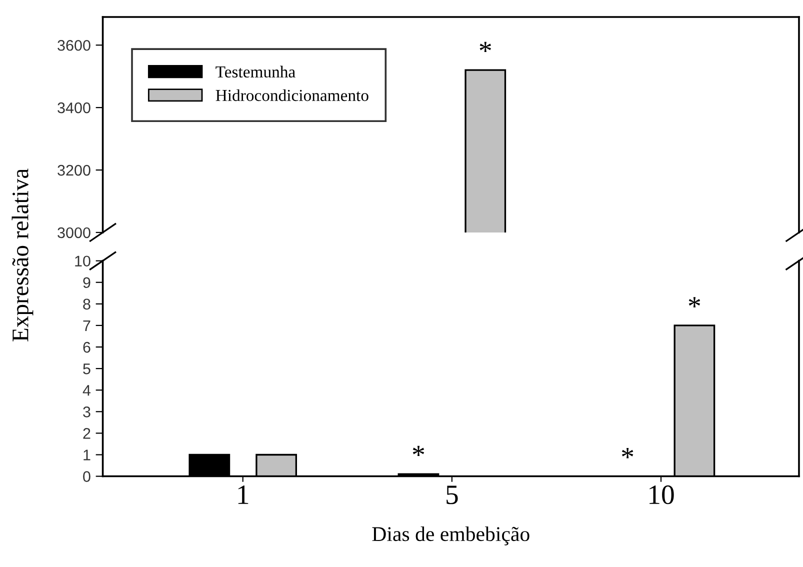  I want to click on x-tick-label: 1, so click(243, 495).